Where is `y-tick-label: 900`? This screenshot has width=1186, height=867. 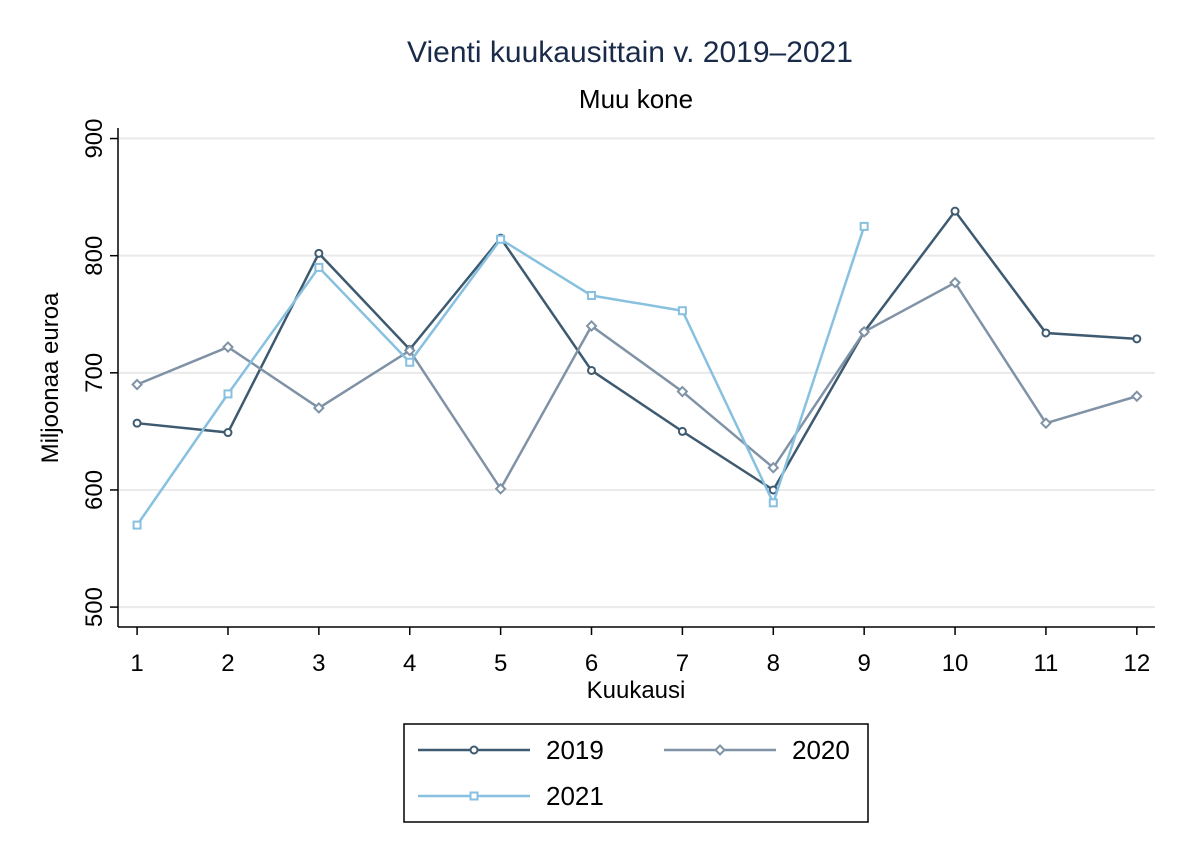 y-tick-label: 900 is located at coordinates (94, 139).